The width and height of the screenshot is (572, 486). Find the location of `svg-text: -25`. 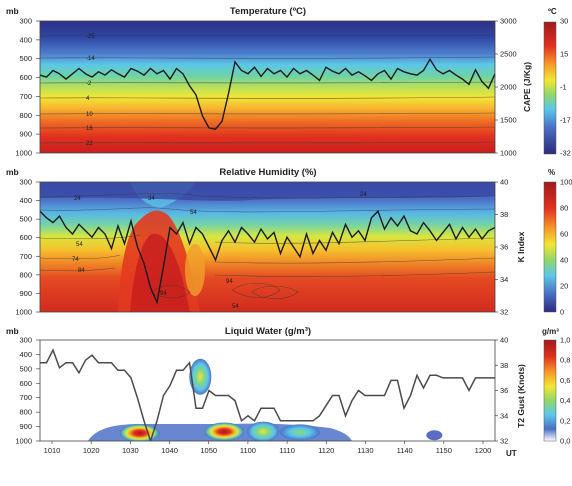

svg-text: -25 is located at coordinates (90, 37).